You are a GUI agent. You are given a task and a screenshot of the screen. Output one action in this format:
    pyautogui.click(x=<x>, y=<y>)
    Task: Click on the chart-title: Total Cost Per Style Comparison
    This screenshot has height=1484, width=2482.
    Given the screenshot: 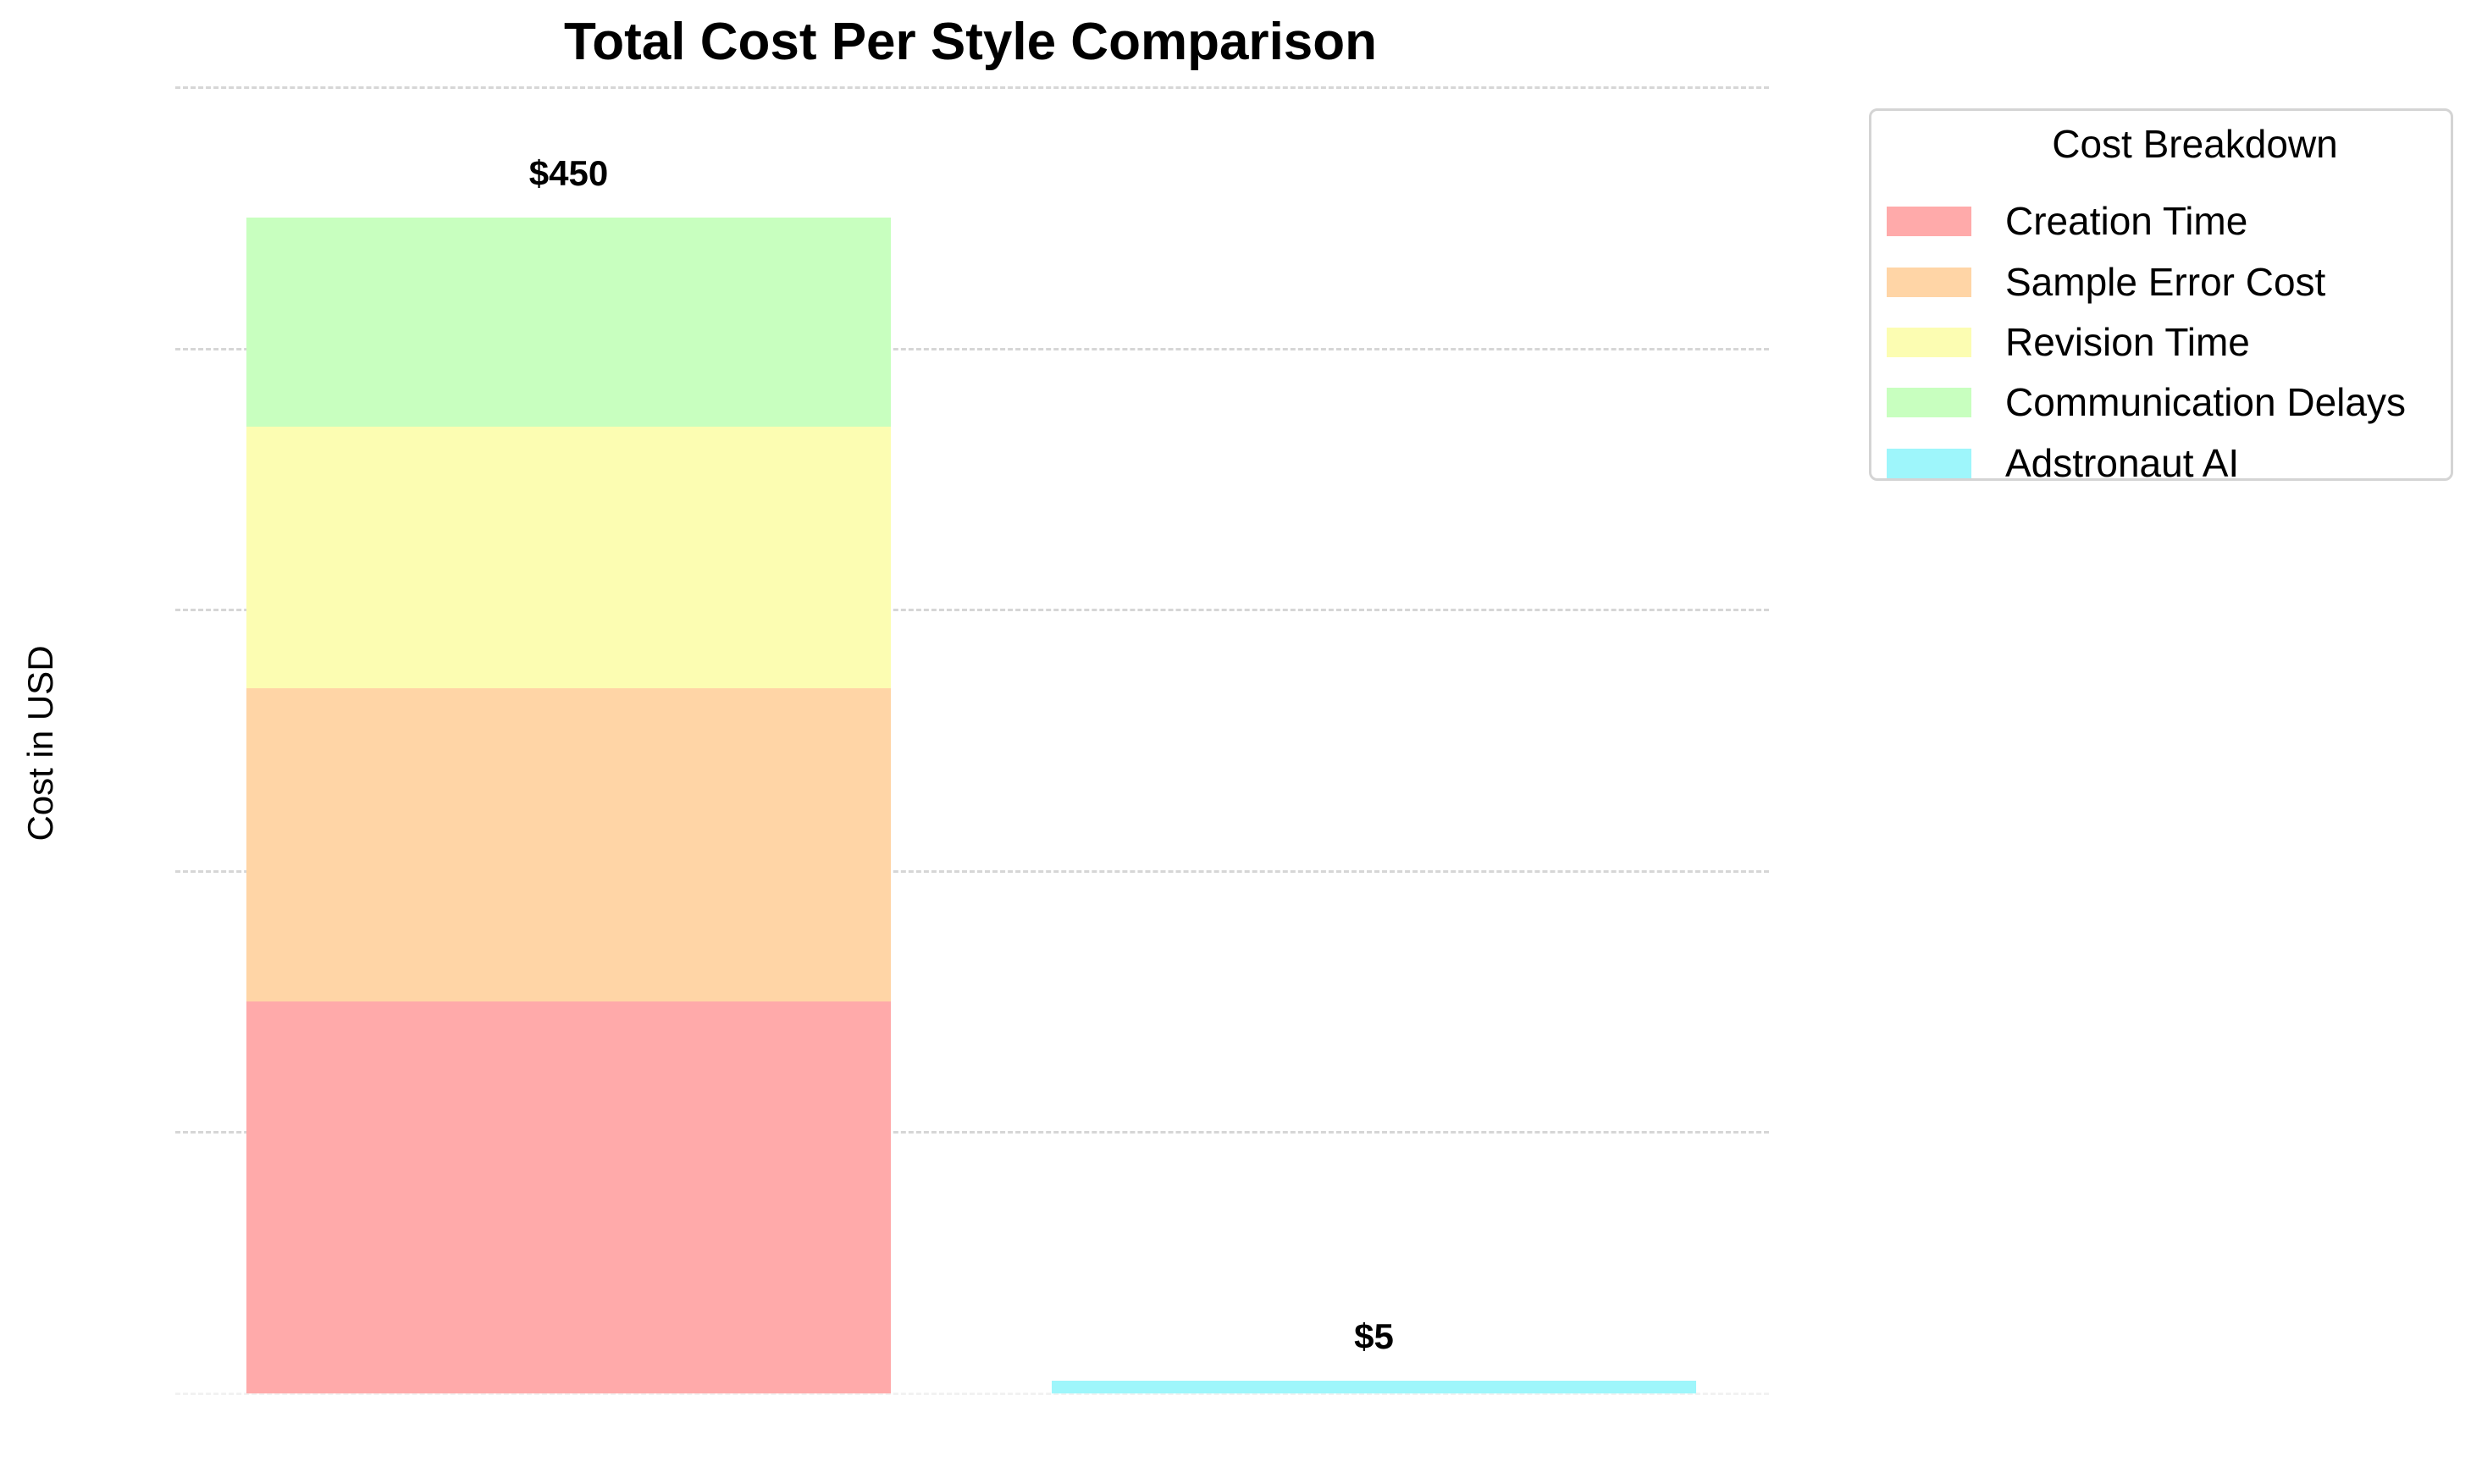 What is the action you would take?
    pyautogui.click(x=971, y=42)
    